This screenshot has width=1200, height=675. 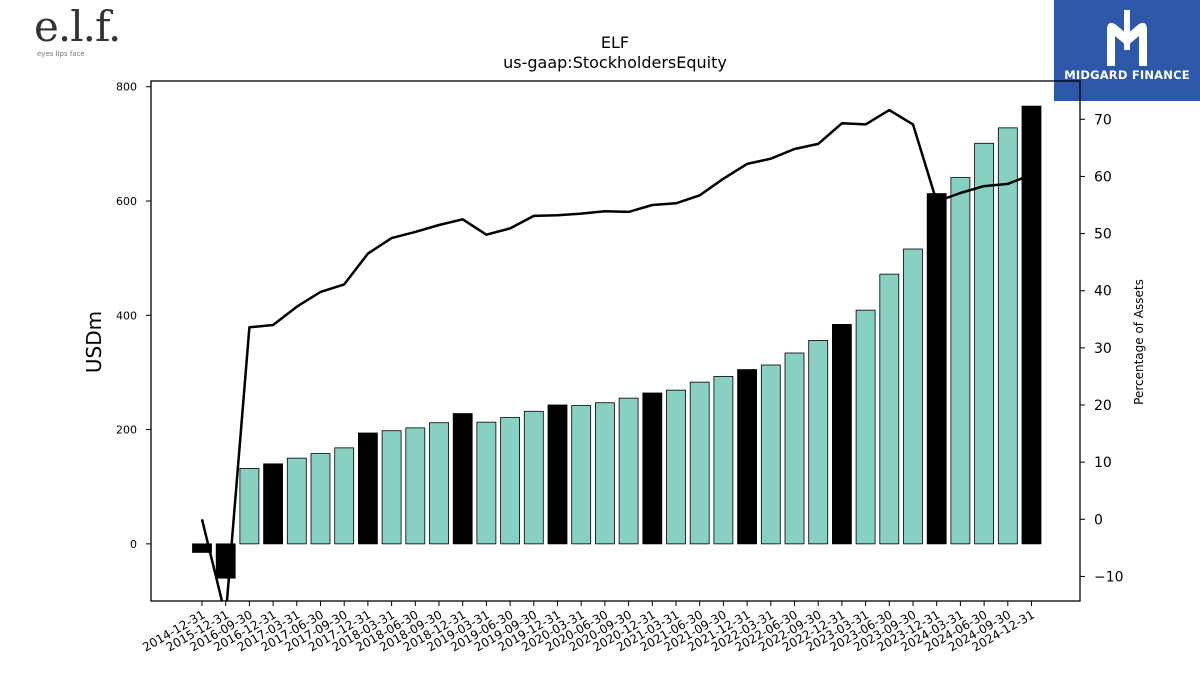 I want to click on logo-tagline: eyes lips face, so click(x=61, y=54).